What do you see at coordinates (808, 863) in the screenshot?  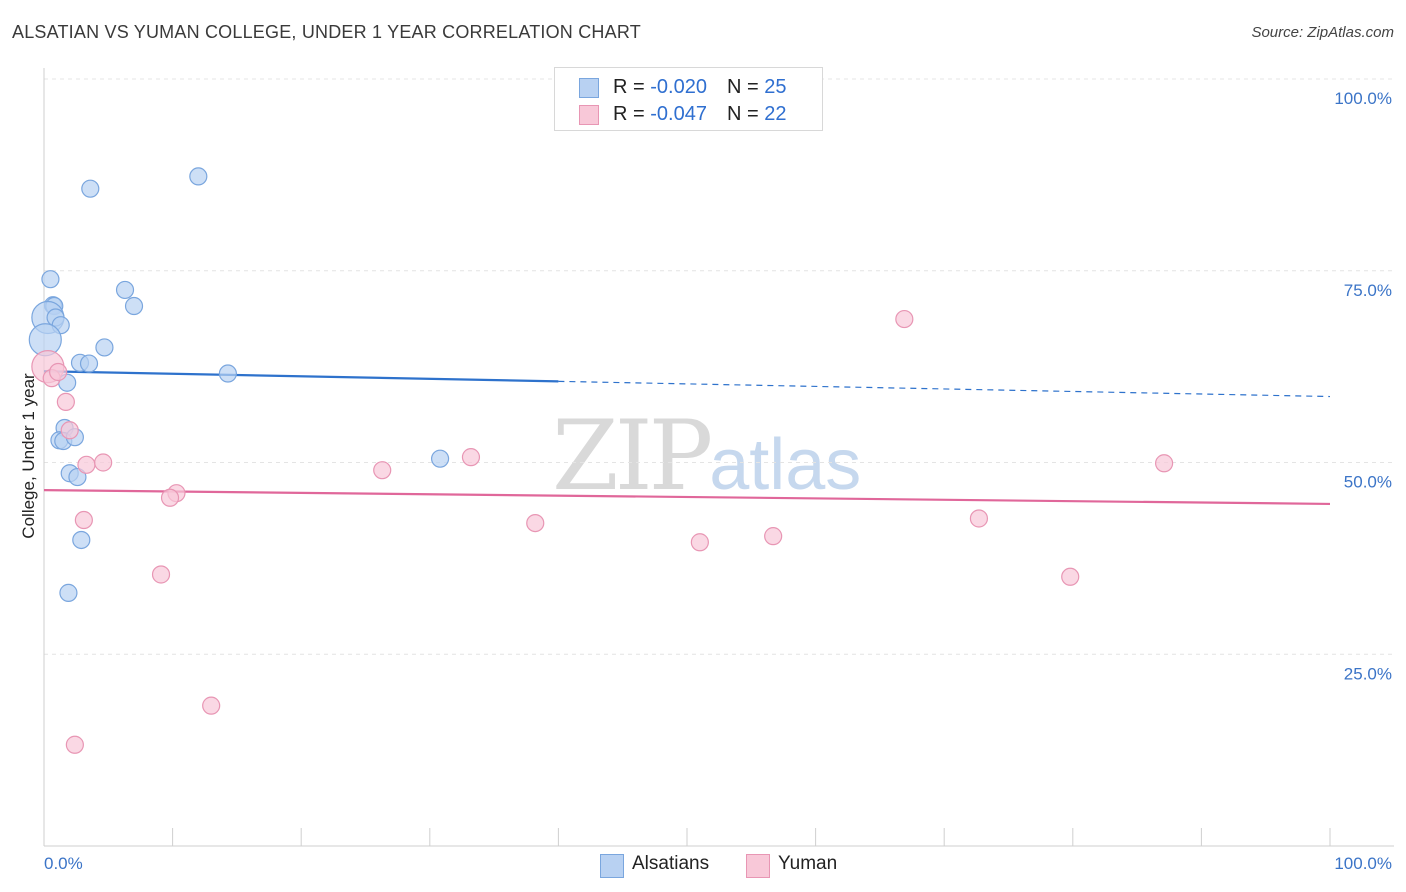 I see `bottom-legend-label-yuman: Yuman` at bounding box center [808, 863].